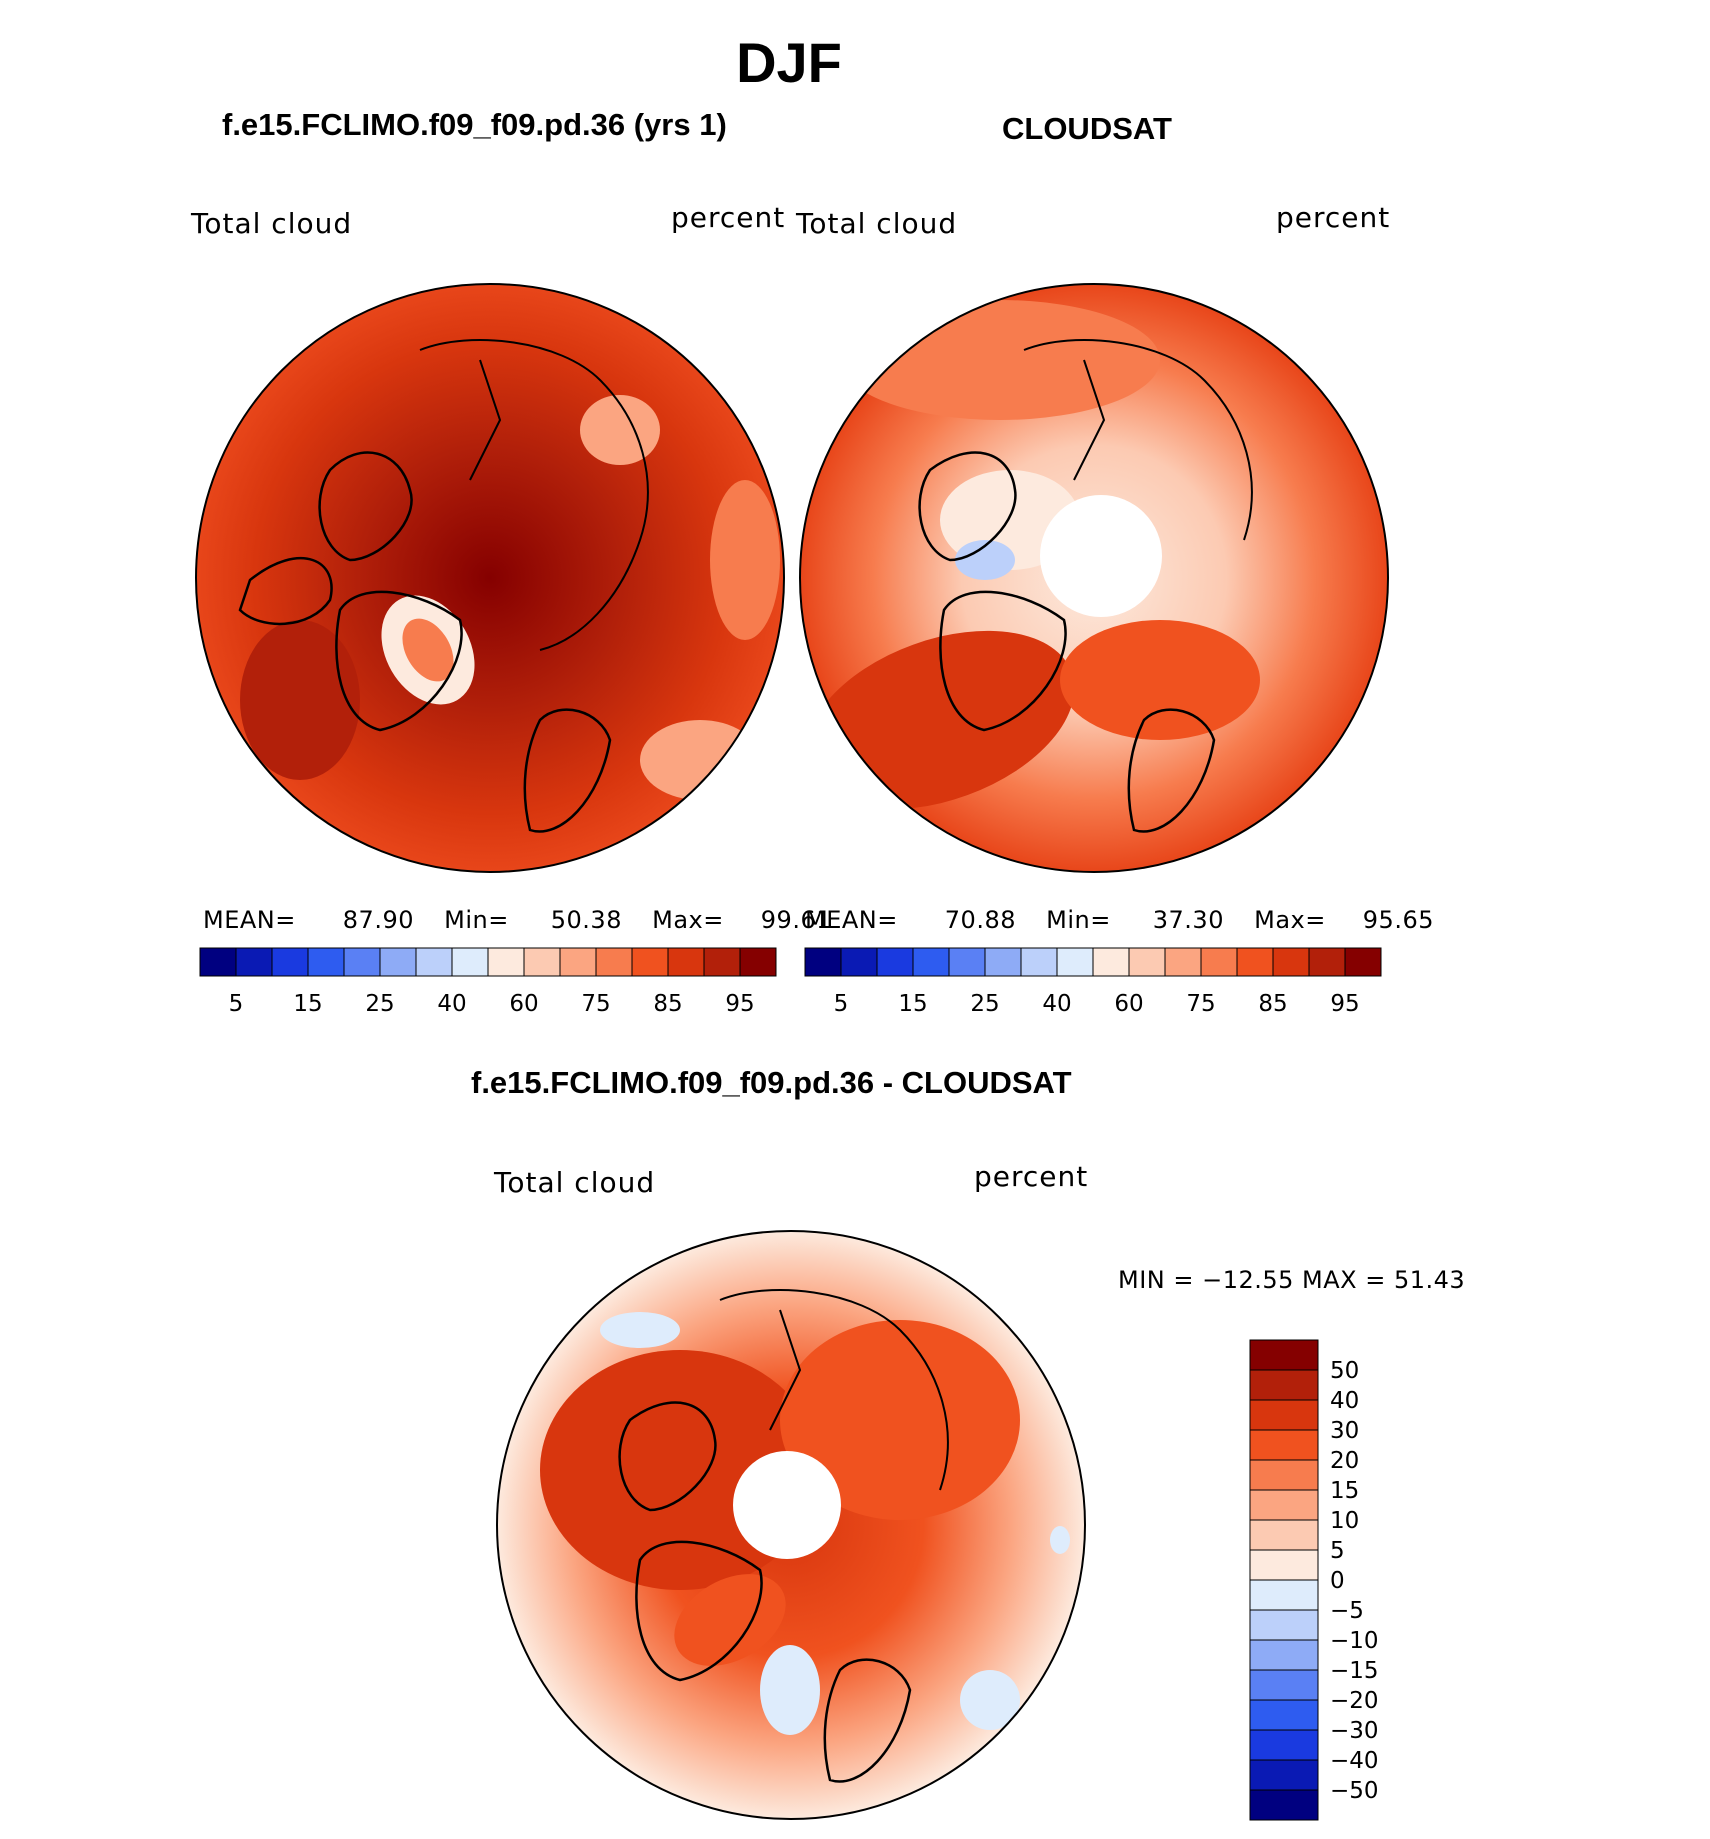  I want to click on diff-min-max: MIN = −12.55 MAX = 51.43, so click(1292, 1280).